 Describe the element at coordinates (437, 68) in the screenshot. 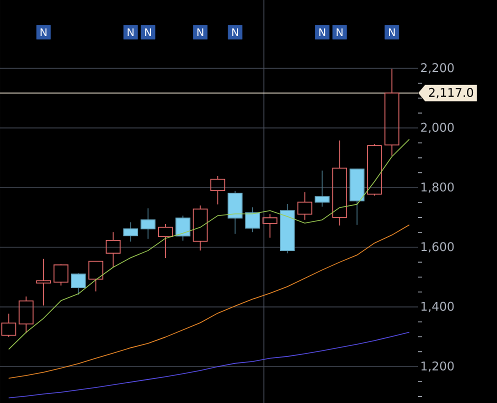

I see `y-tick-label: 2,200` at that location.